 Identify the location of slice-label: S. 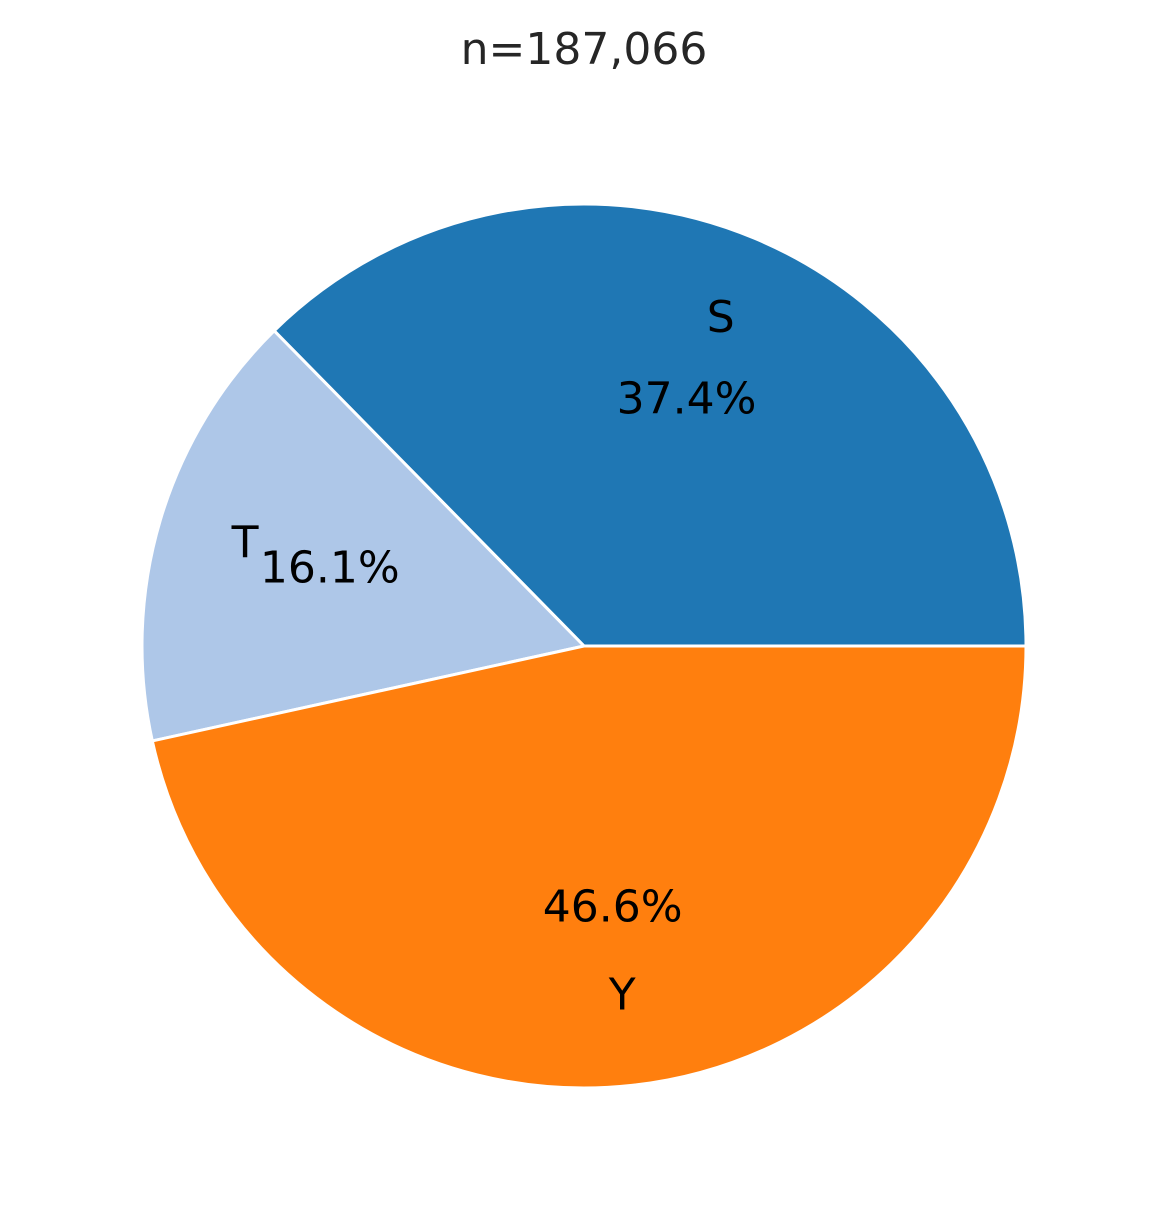
(721, 317).